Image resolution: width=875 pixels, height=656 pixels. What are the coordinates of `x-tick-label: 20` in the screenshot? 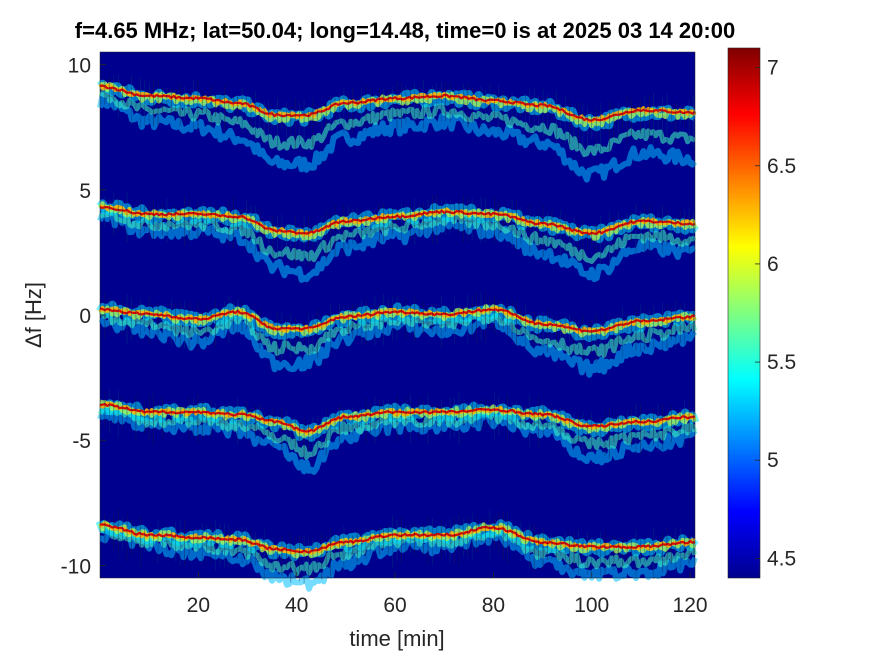 It's located at (198, 605).